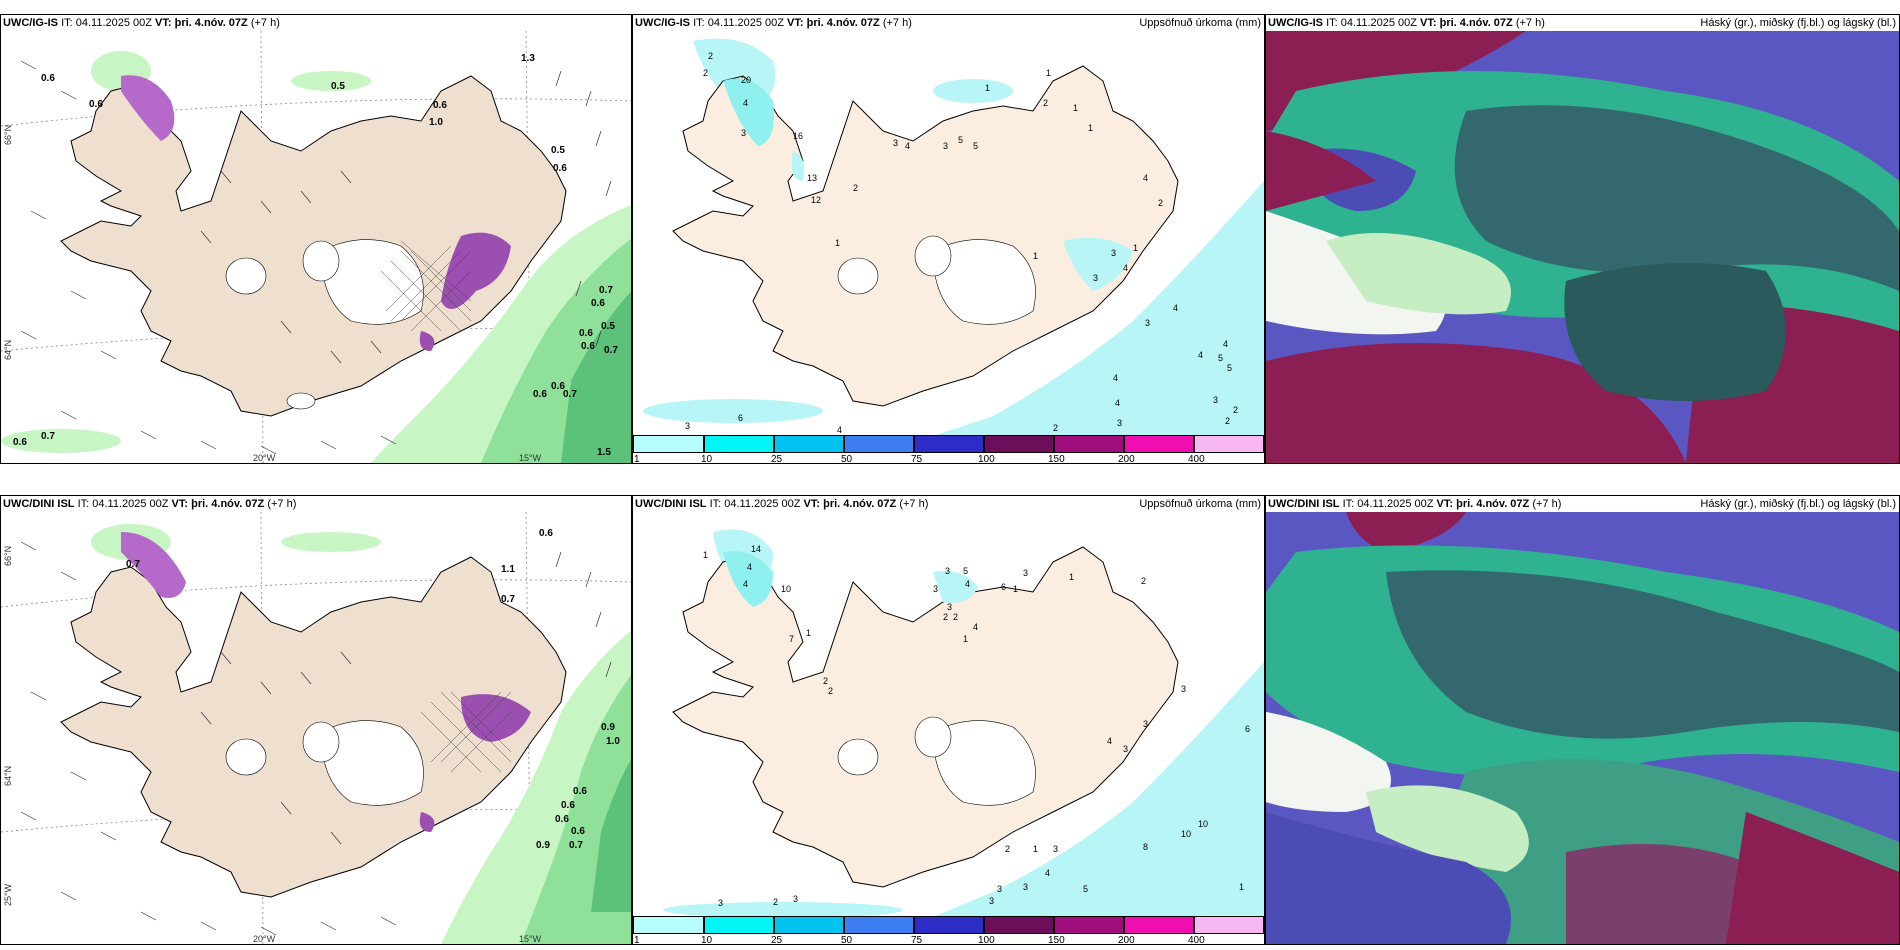 The width and height of the screenshot is (1900, 950). I want to click on wind-label: 1.1, so click(508, 569).